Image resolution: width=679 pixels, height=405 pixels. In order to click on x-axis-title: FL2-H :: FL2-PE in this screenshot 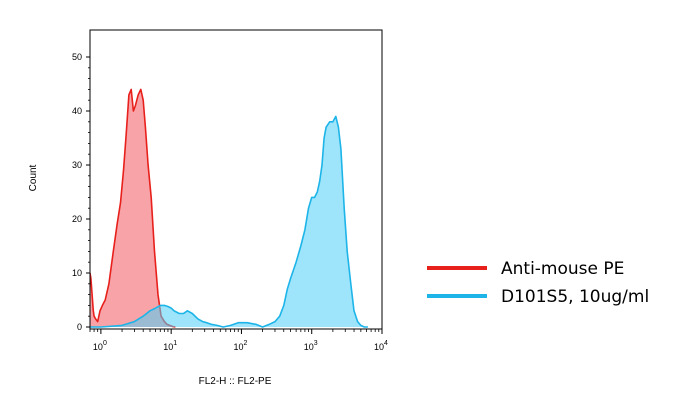, I will do `click(235, 381)`.